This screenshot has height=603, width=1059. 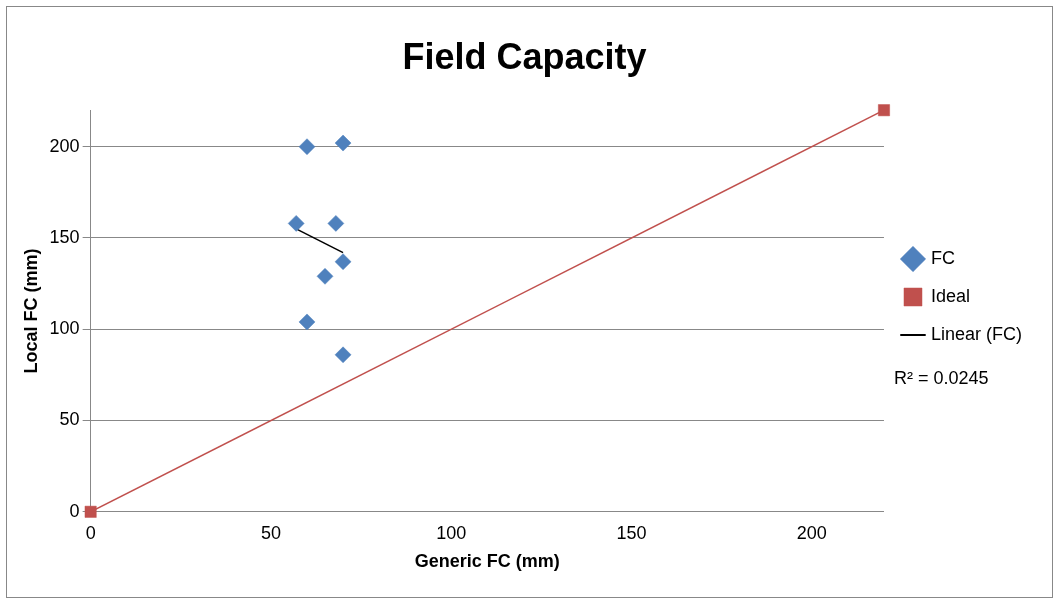 I want to click on y-tick-label: 50, so click(x=69, y=419).